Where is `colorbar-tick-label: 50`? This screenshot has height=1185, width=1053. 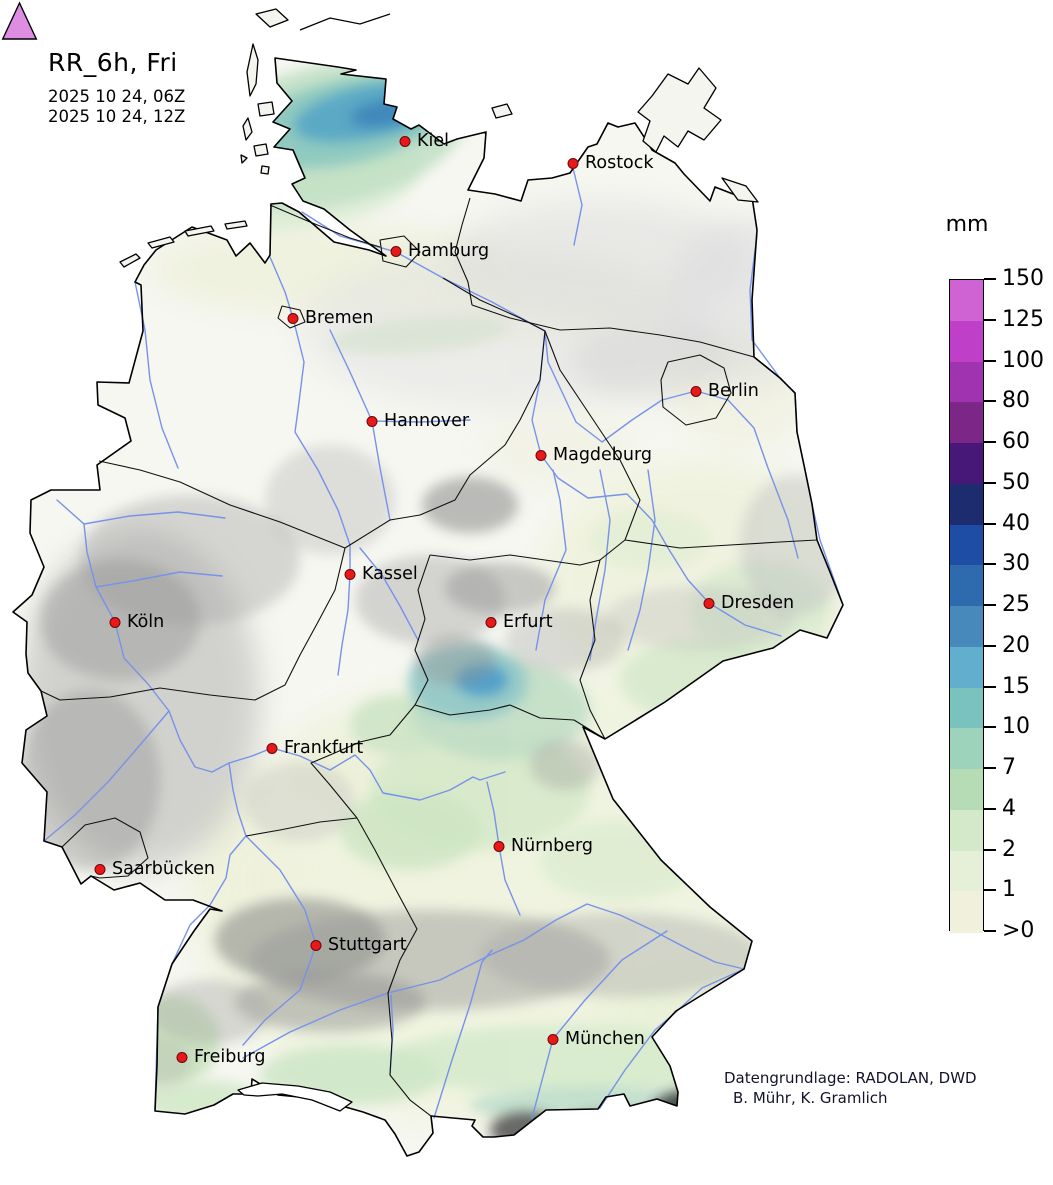
colorbar-tick-label: 50 is located at coordinates (1016, 482).